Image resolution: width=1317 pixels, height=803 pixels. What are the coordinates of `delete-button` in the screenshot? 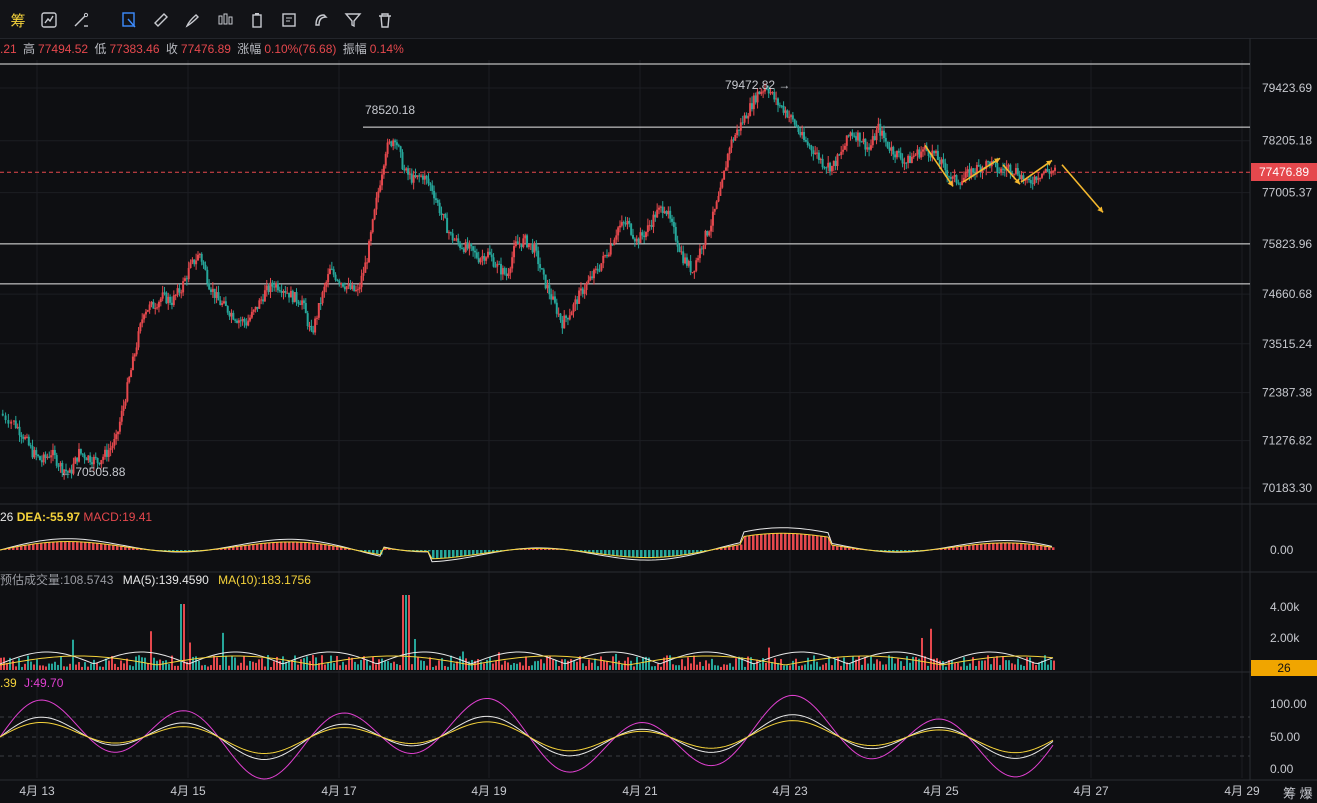 It's located at (385, 20).